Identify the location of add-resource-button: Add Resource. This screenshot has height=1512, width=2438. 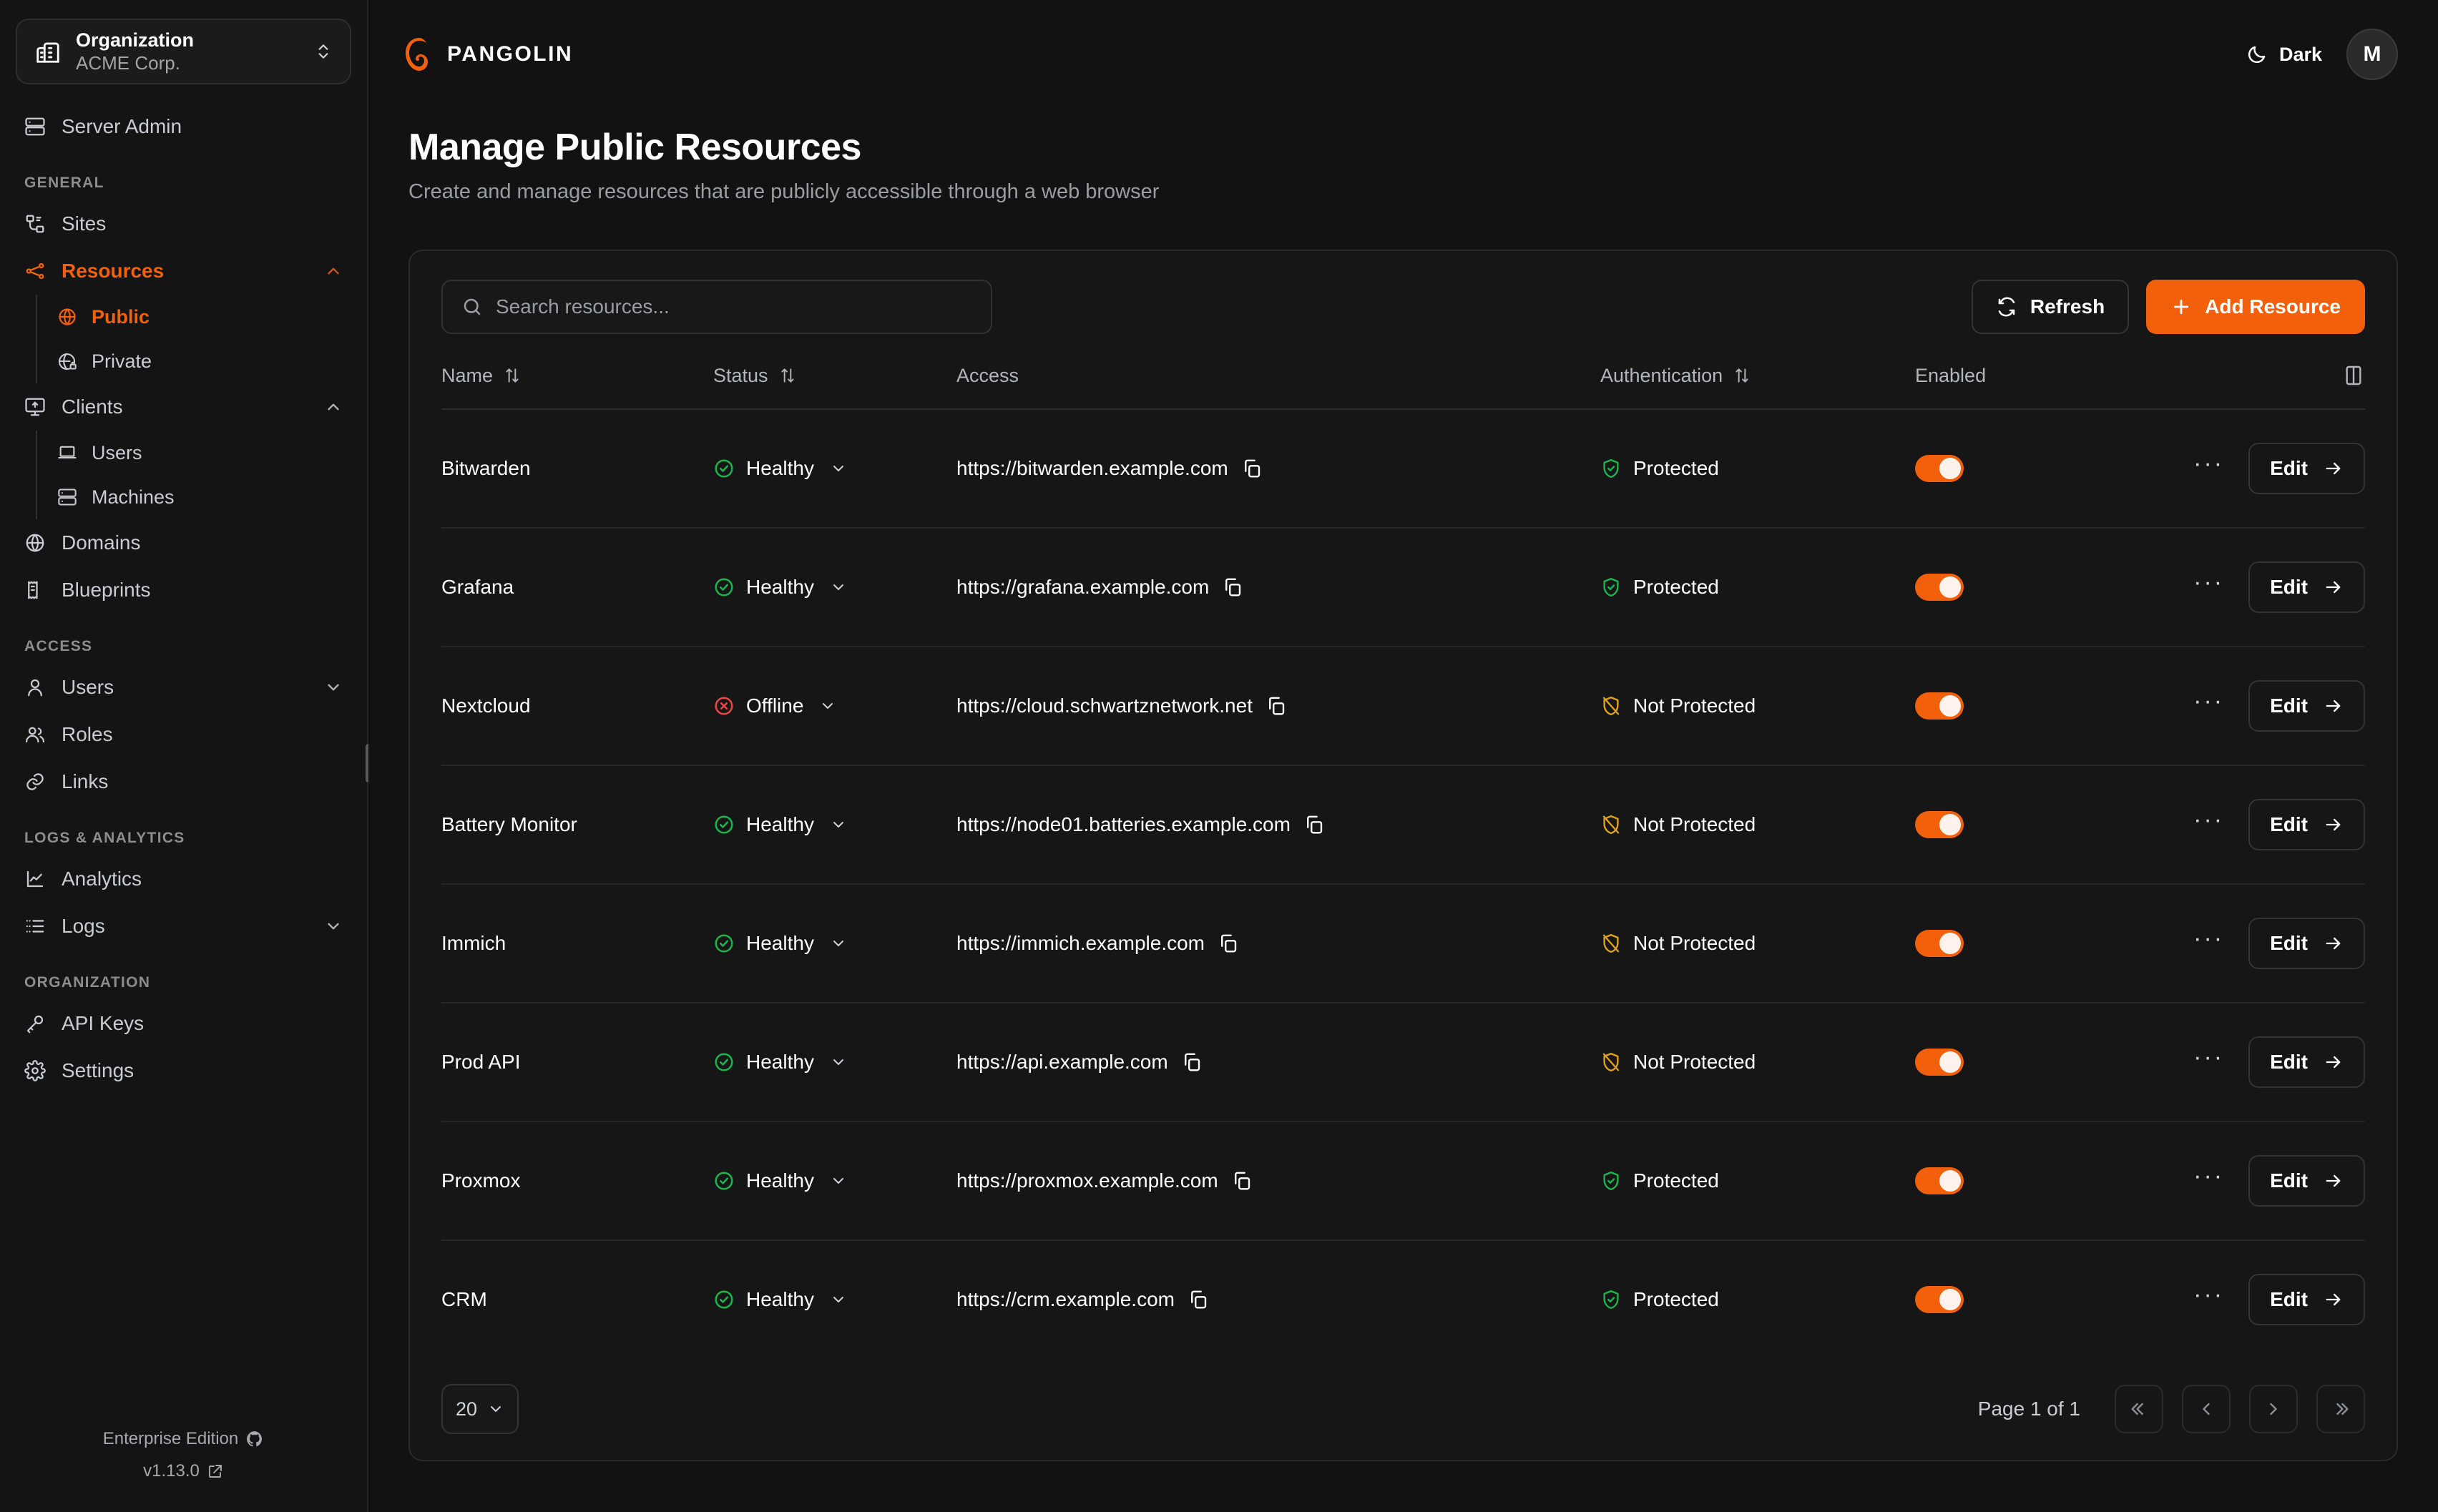
(2255, 307).